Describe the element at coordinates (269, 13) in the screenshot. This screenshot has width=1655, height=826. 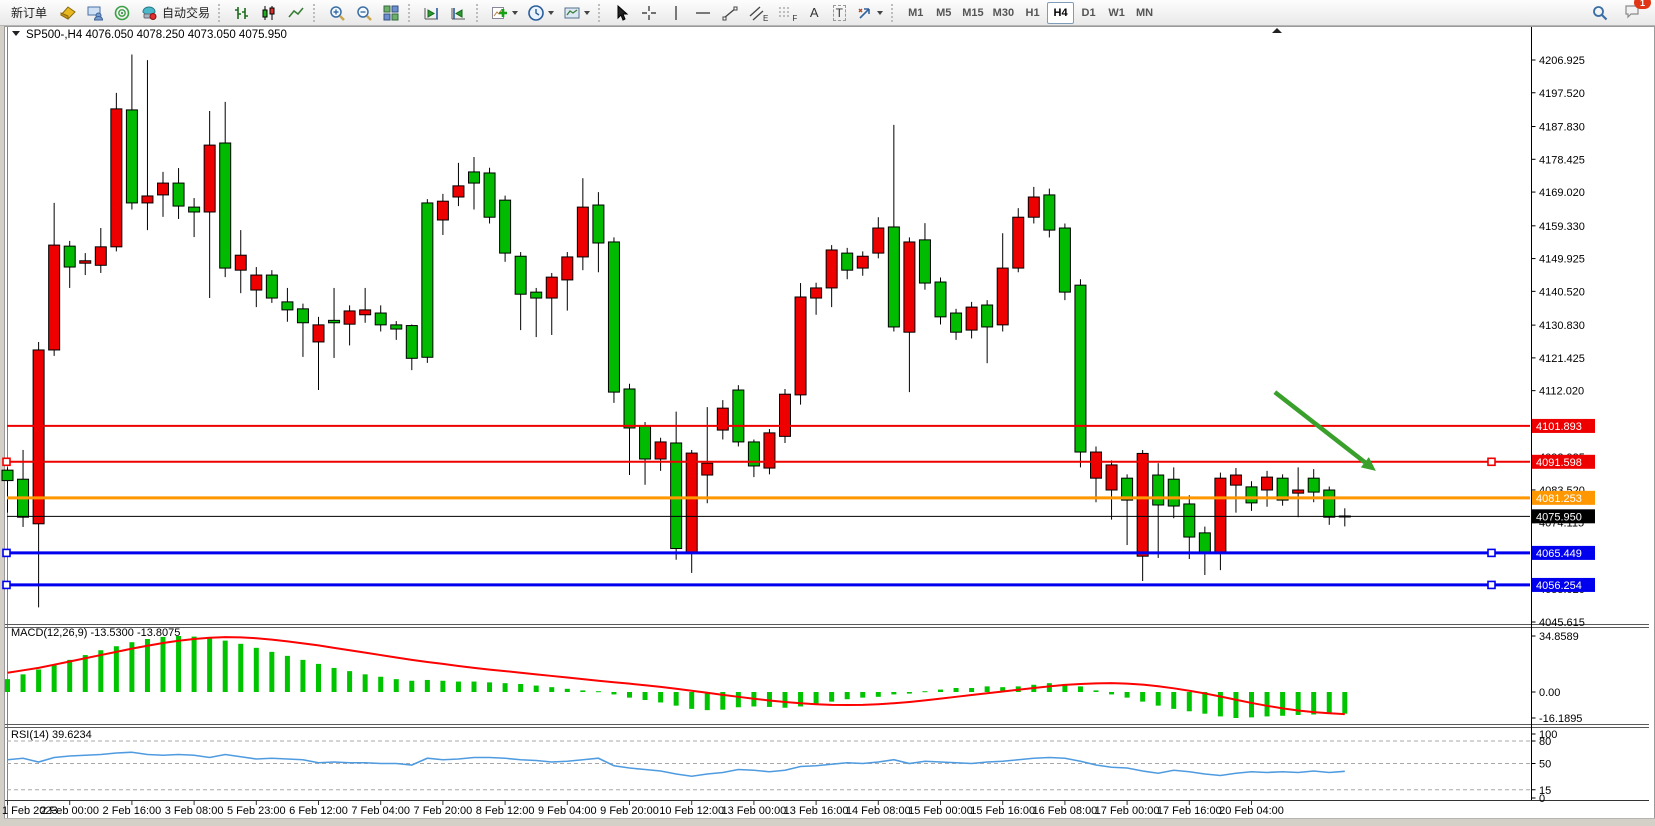
I see `candlestick-chart-button` at that location.